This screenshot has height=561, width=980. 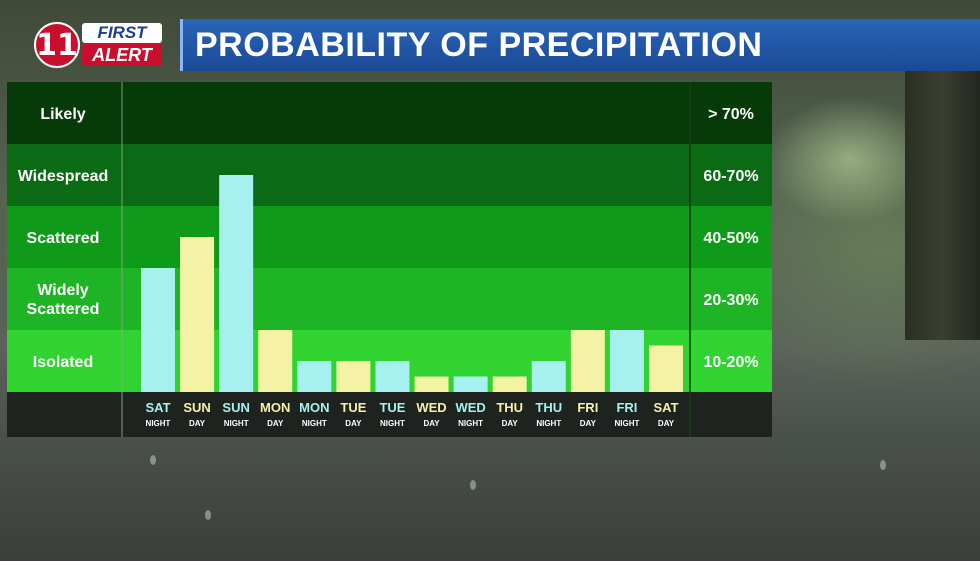 What do you see at coordinates (236, 283) in the screenshot?
I see `bar-sun-night` at bounding box center [236, 283].